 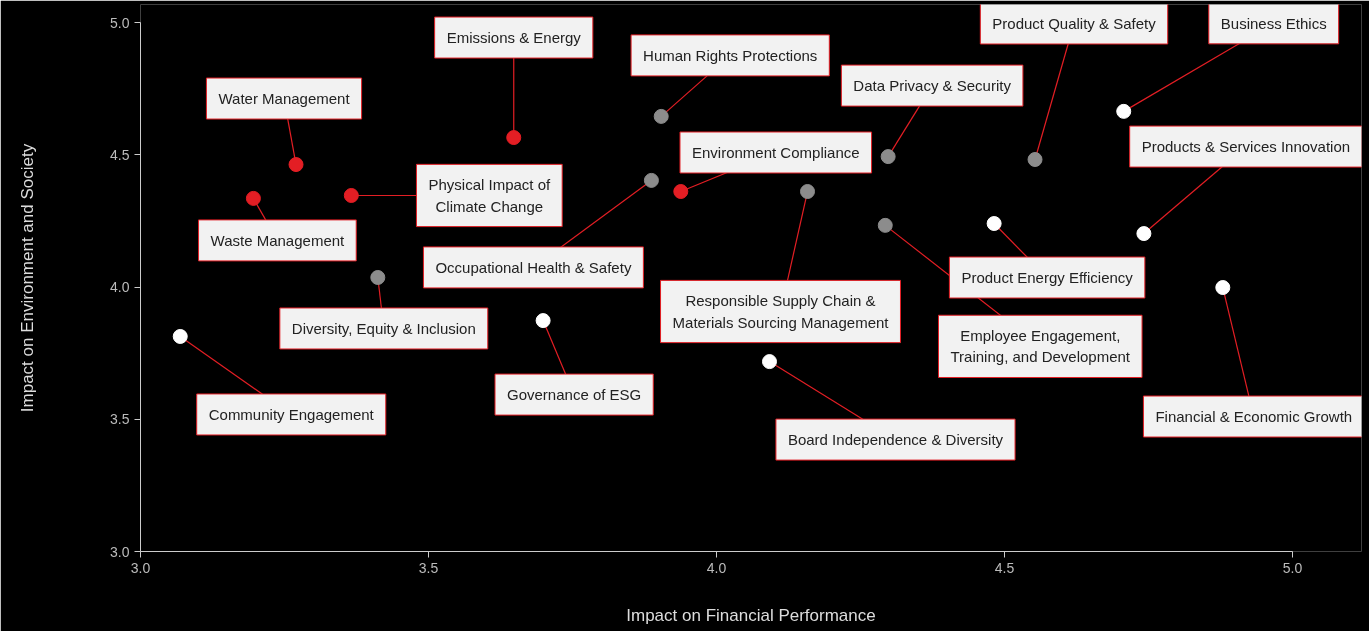 I want to click on annotation: Environment Compliance, so click(x=776, y=153).